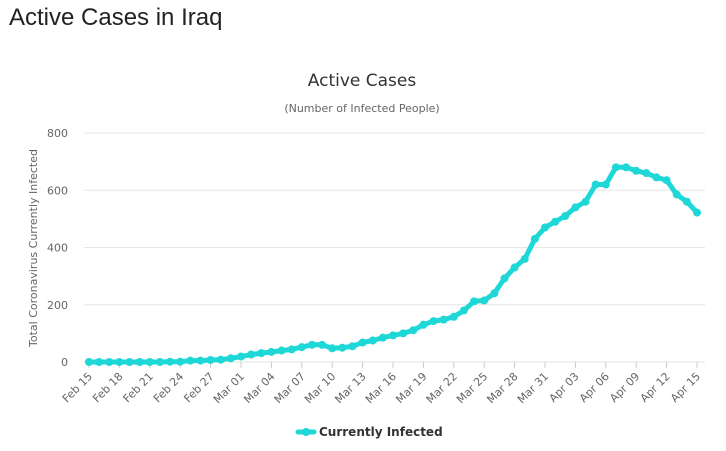 This screenshot has height=451, width=726. Describe the element at coordinates (655, 387) in the screenshot. I see `x-tick-label: Apr 12` at that location.